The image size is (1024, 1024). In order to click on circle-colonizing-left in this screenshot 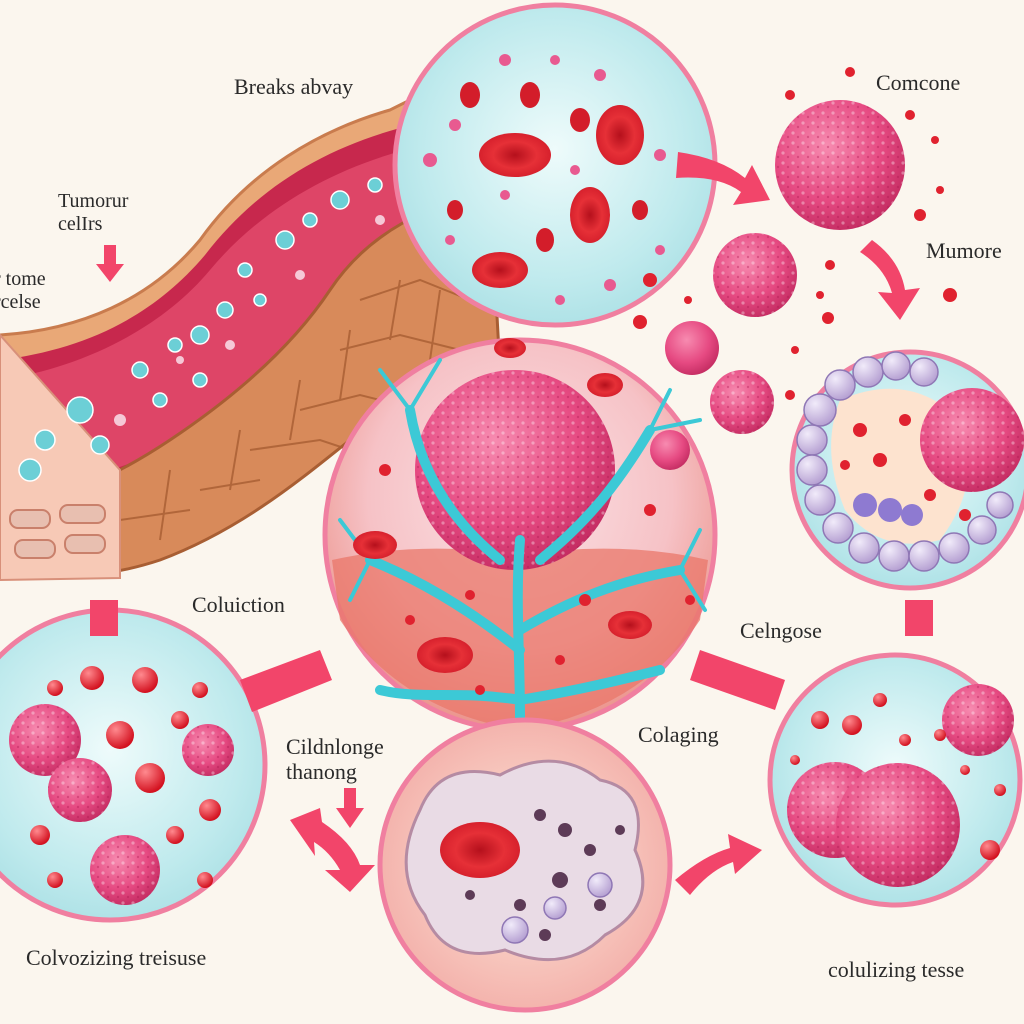, I will do `click(134, 765)`.